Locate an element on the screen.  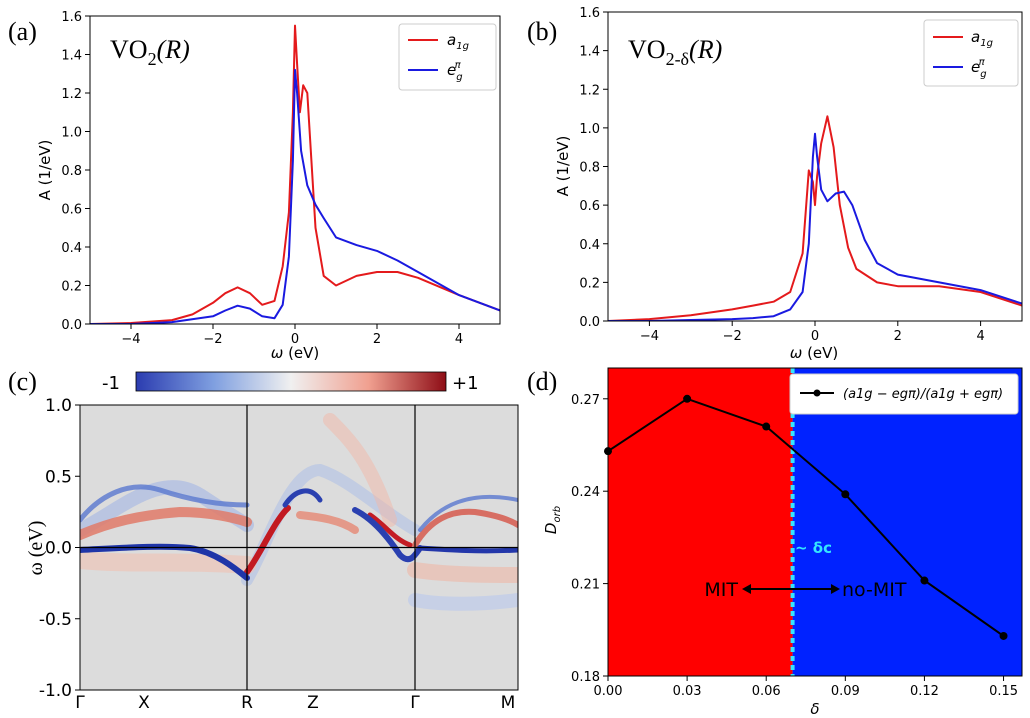
panel-b-xtick-label: 2 is located at coordinates (898, 336).